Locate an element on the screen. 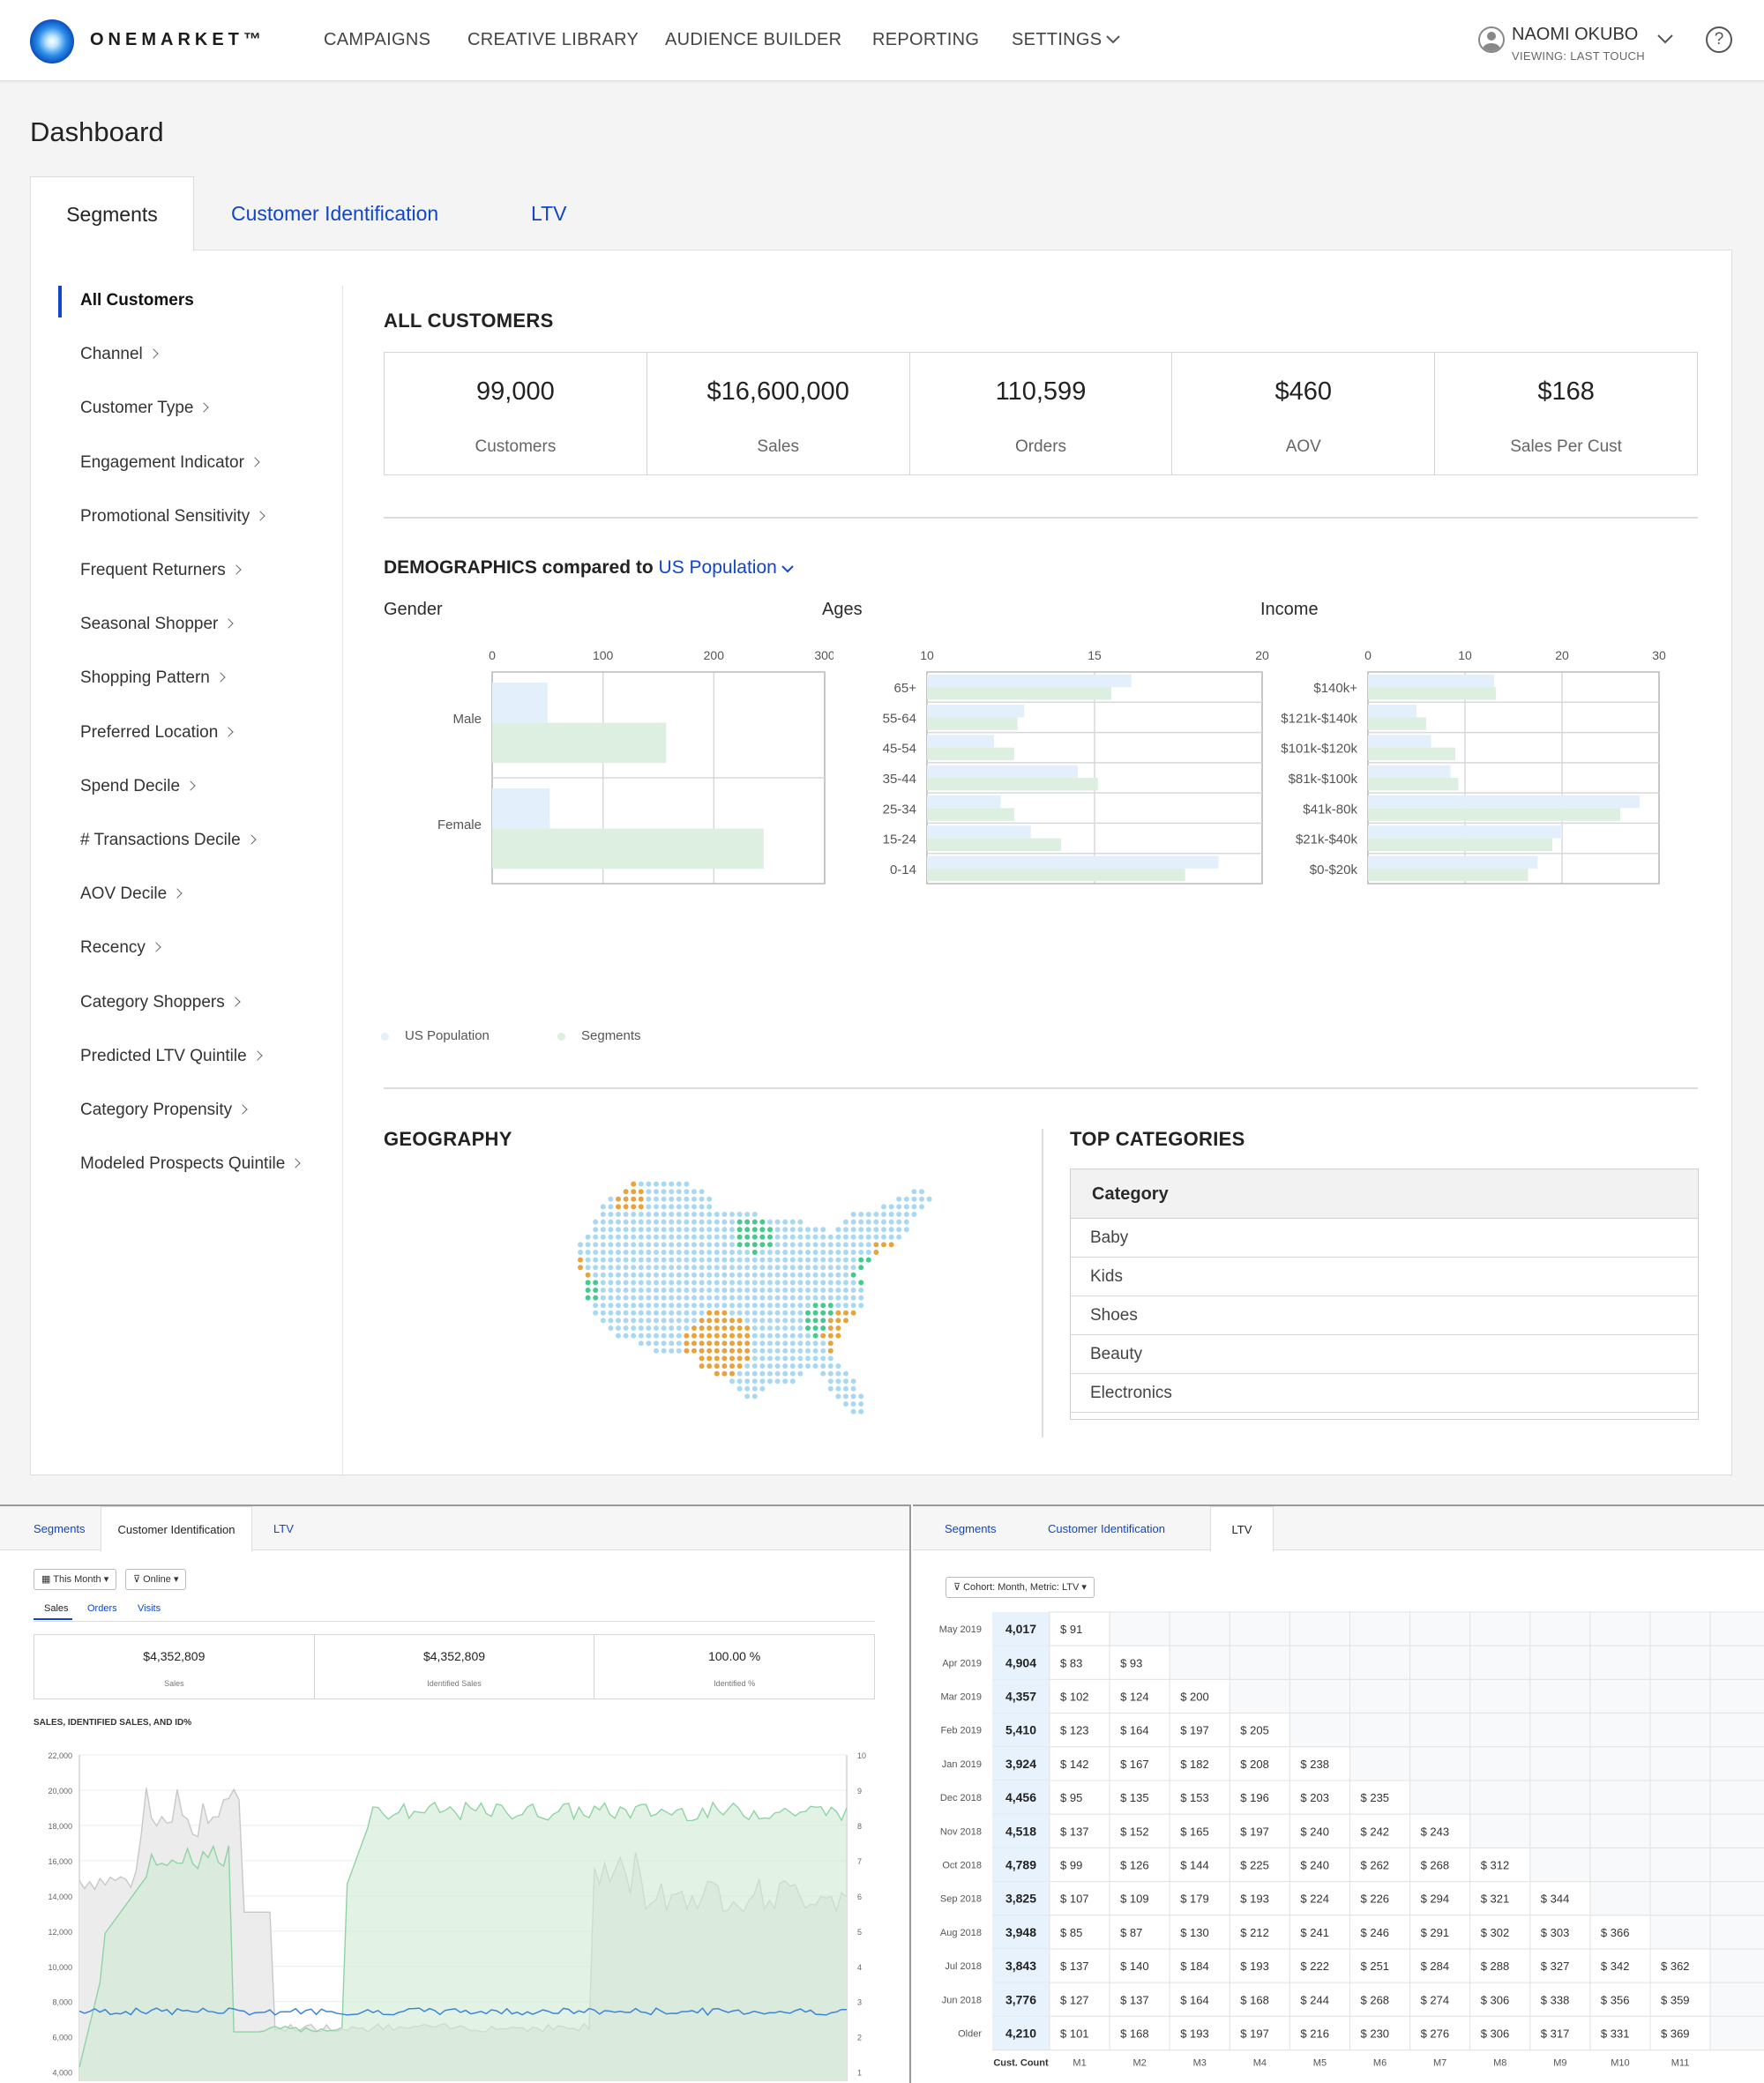 This screenshot has width=1764, height=2083. sidebar-item-all-customers: All Customers is located at coordinates (137, 300).